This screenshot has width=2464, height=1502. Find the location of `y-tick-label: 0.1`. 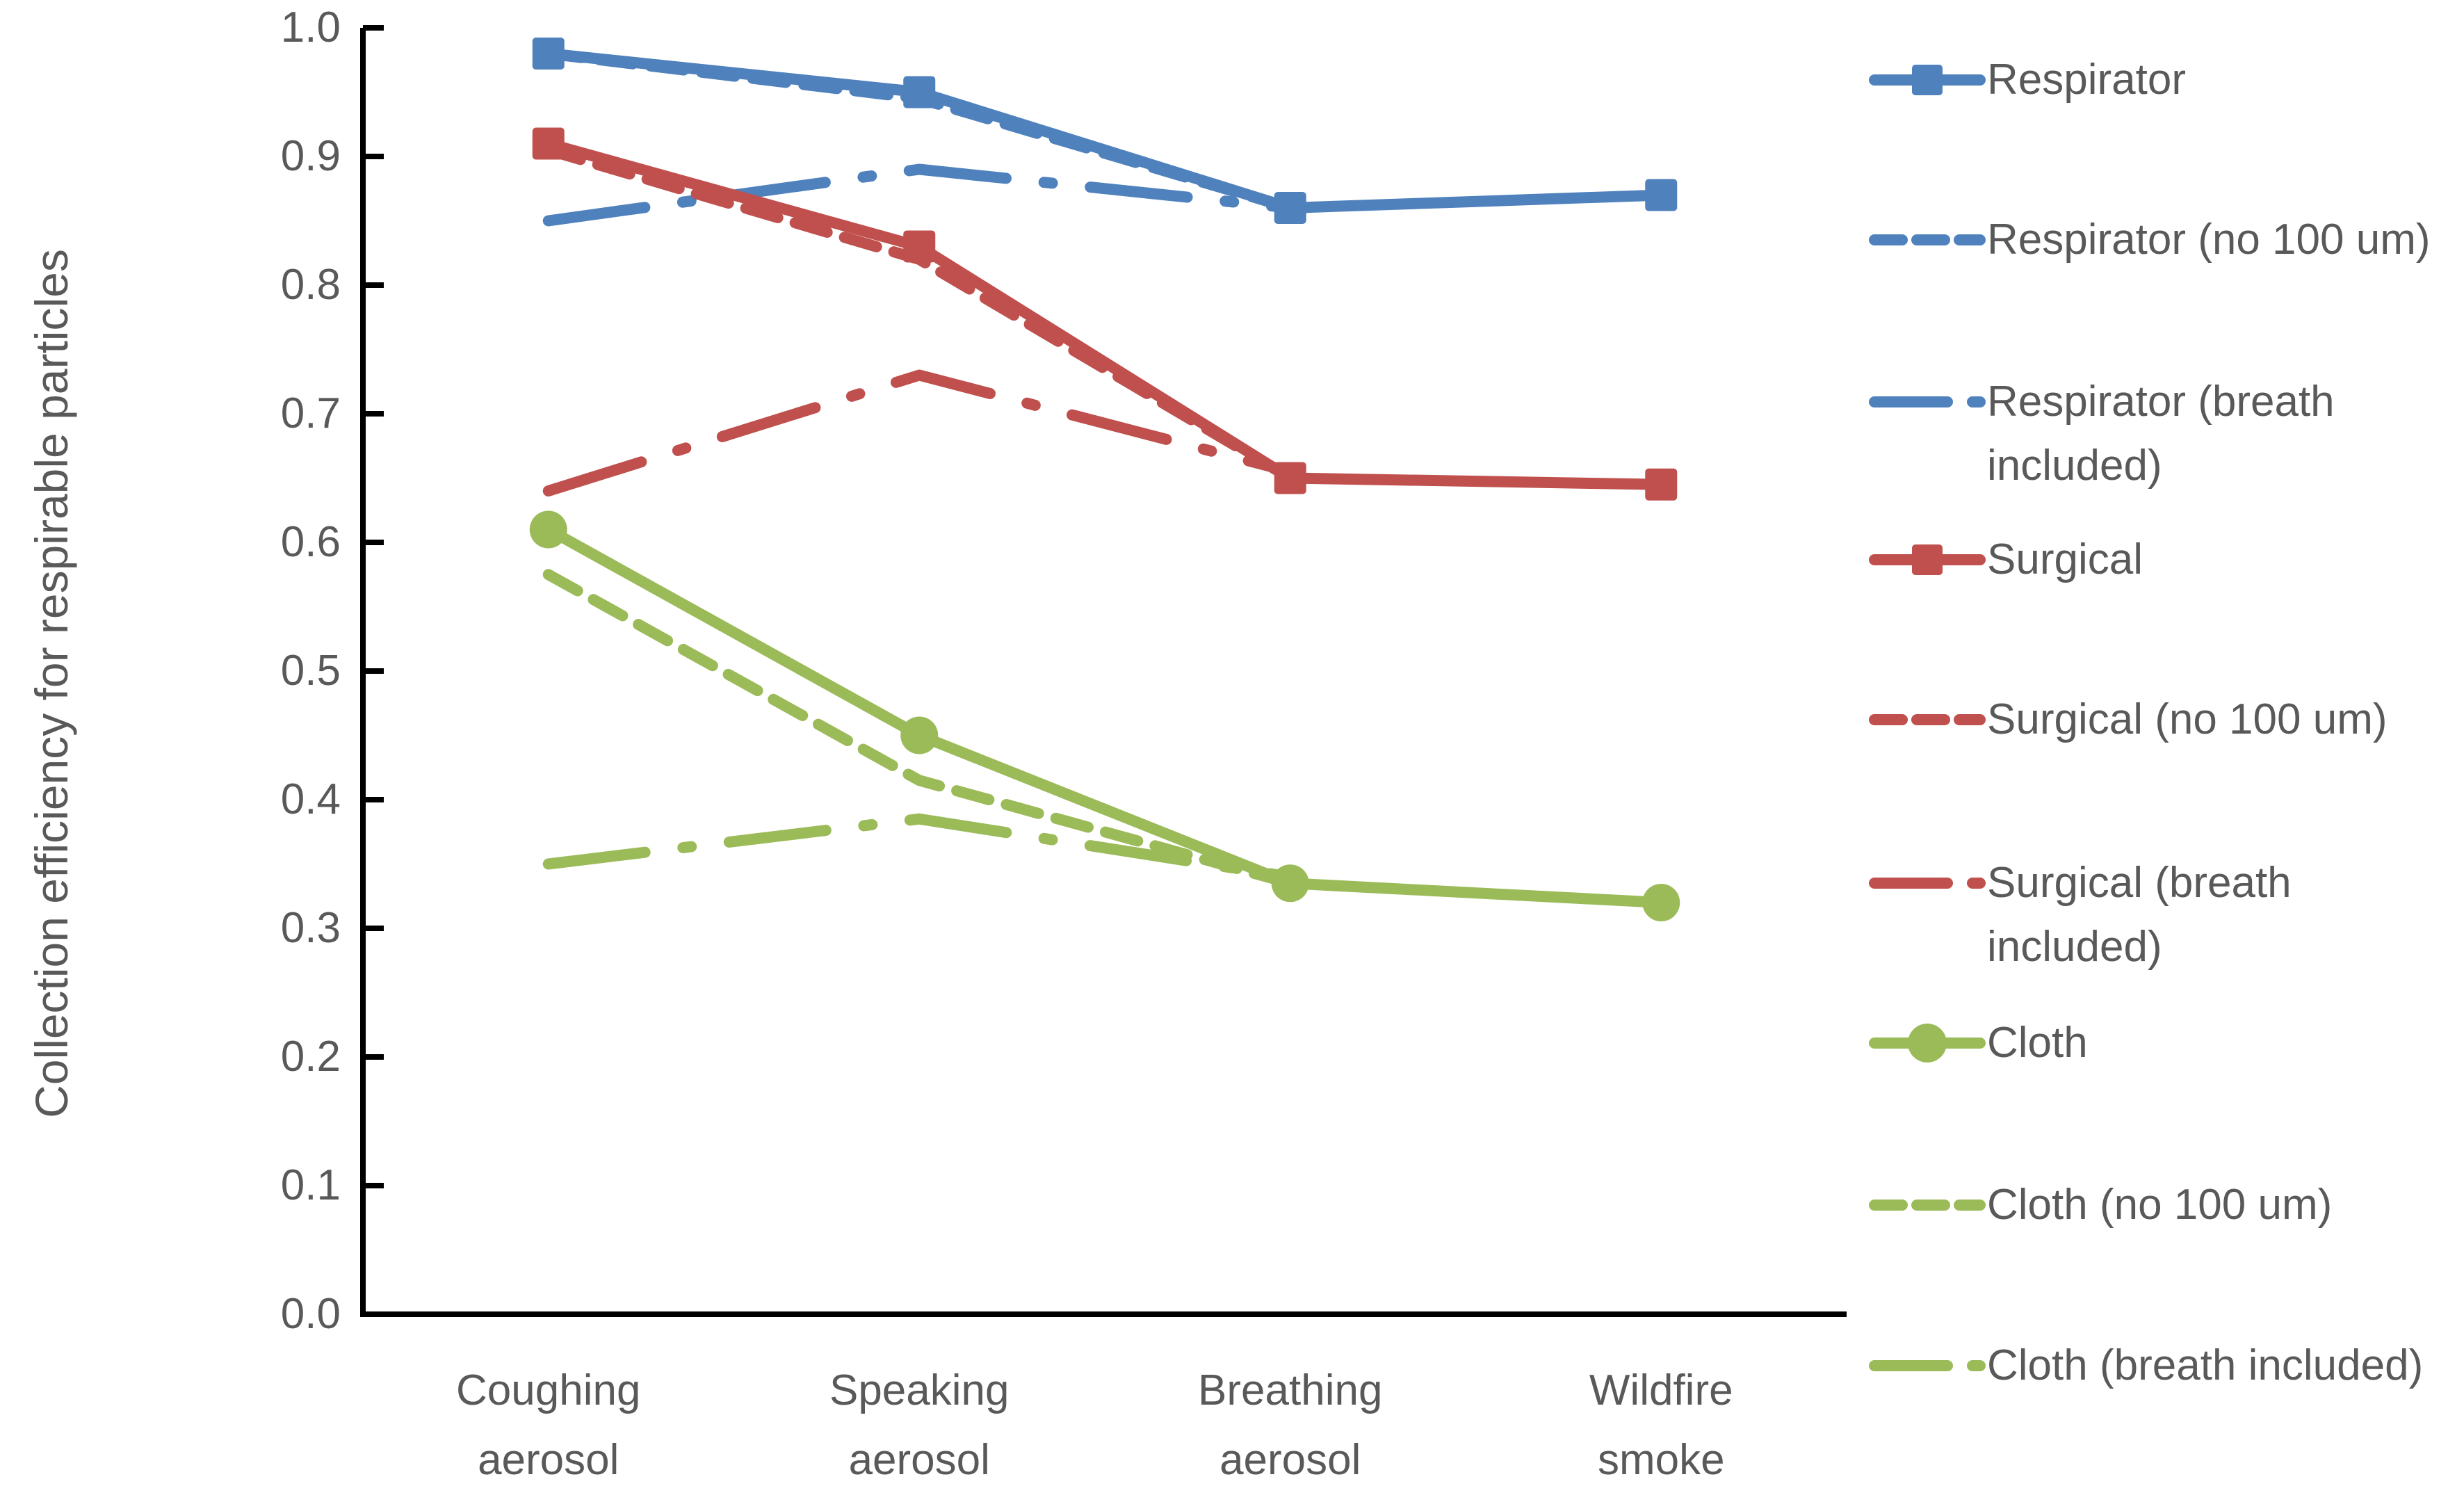

y-tick-label: 0.1 is located at coordinates (310, 1185).